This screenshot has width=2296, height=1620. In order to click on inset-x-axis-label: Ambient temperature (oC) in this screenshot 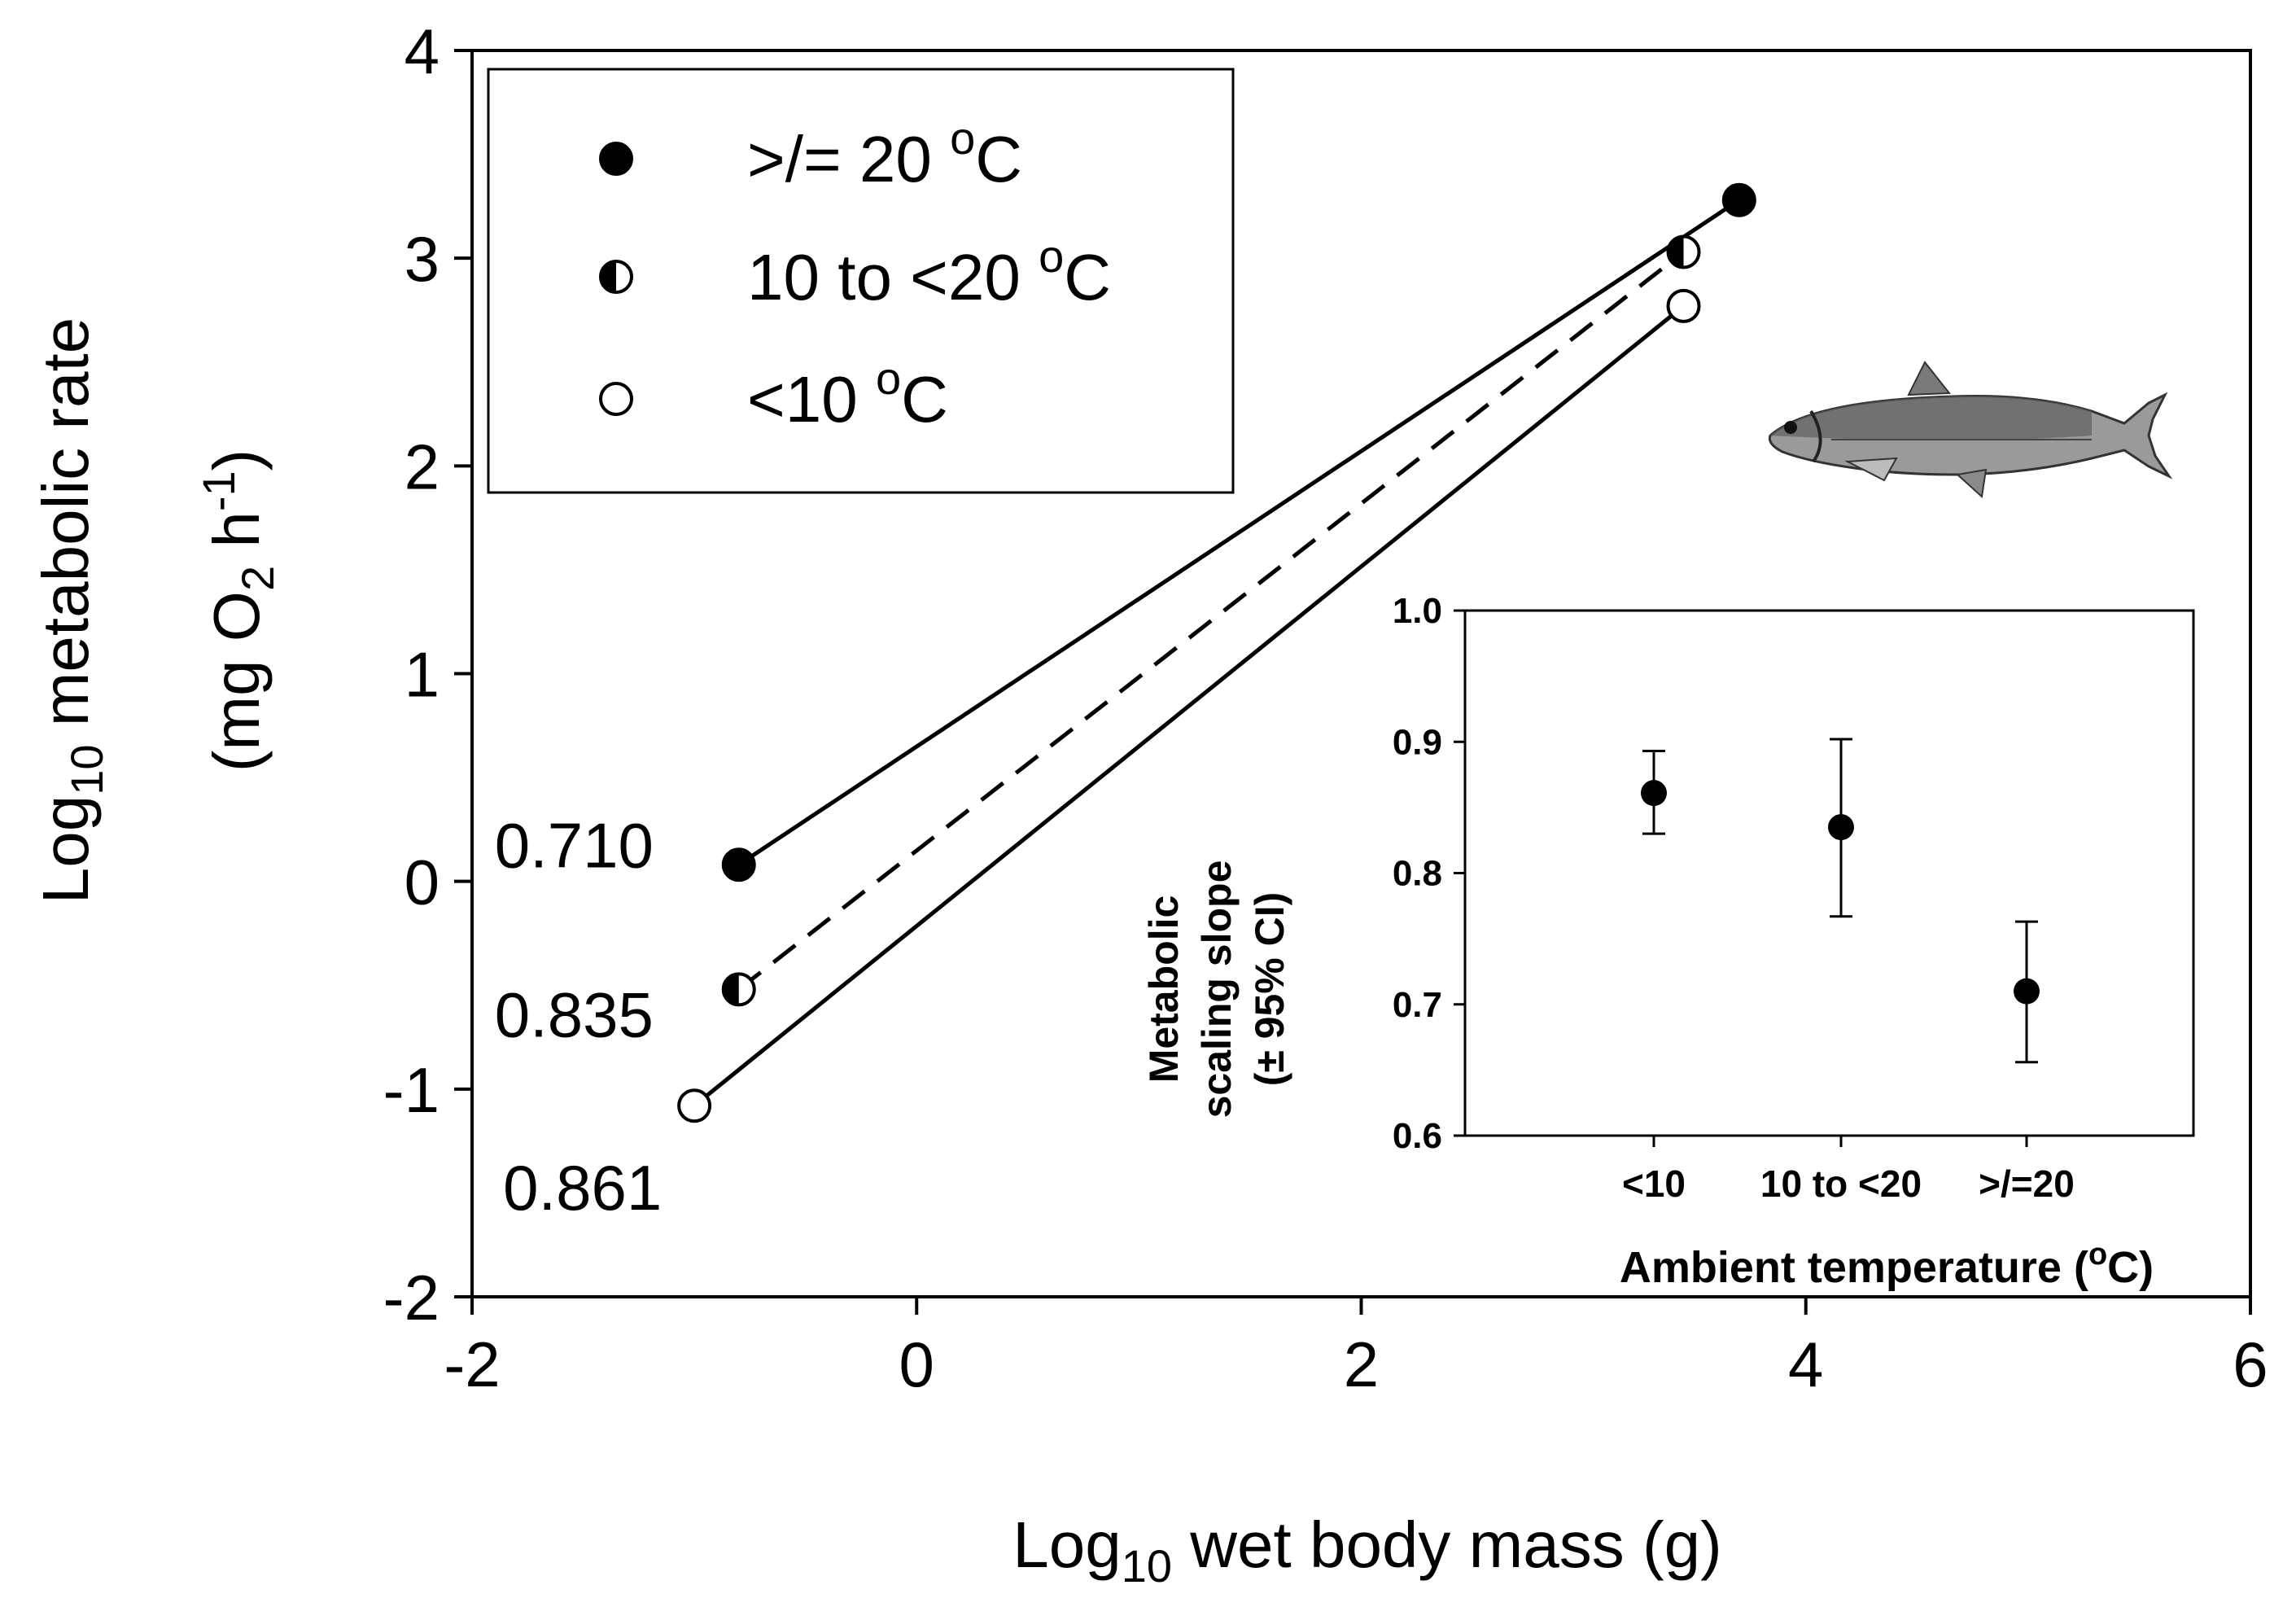, I will do `click(1887, 1264)`.